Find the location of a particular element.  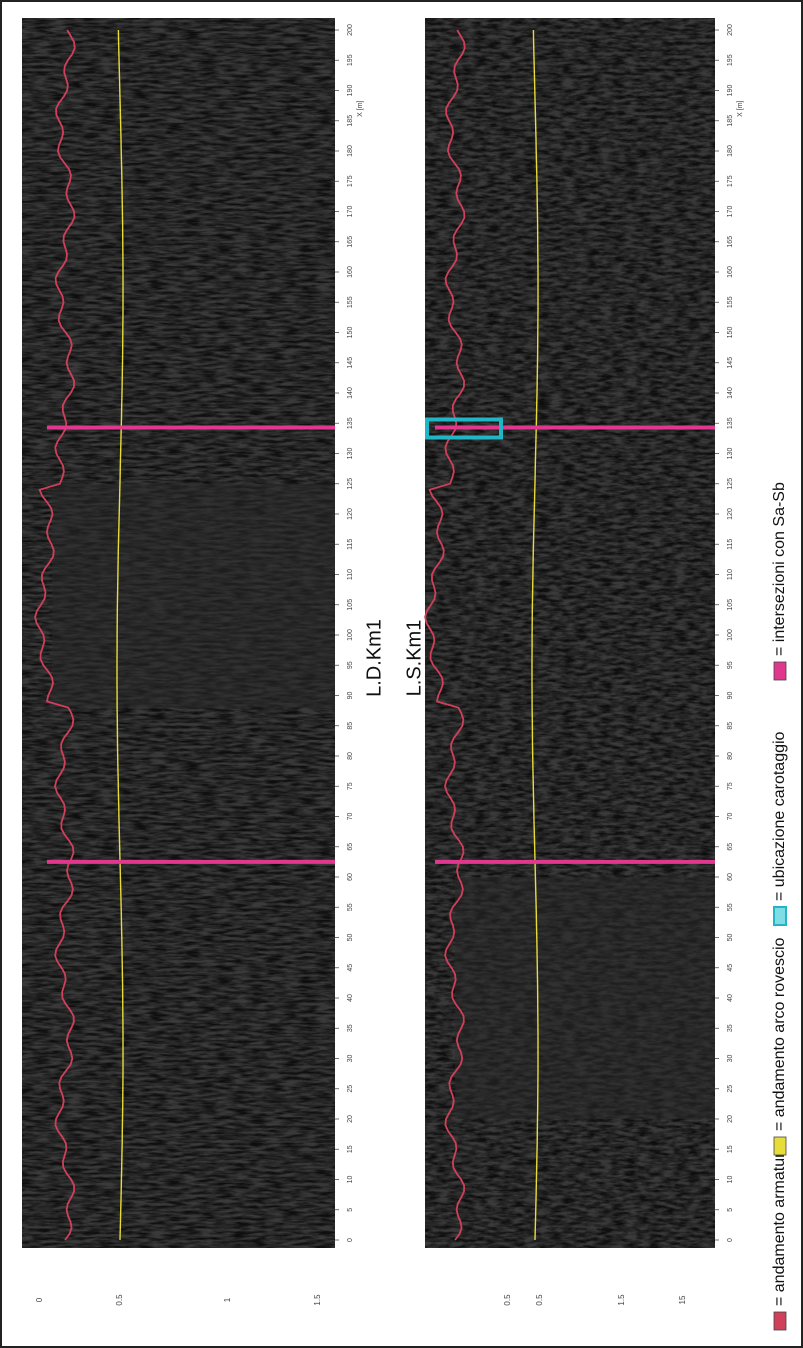

depth-tick-label: 1 is located at coordinates (227, 1299).